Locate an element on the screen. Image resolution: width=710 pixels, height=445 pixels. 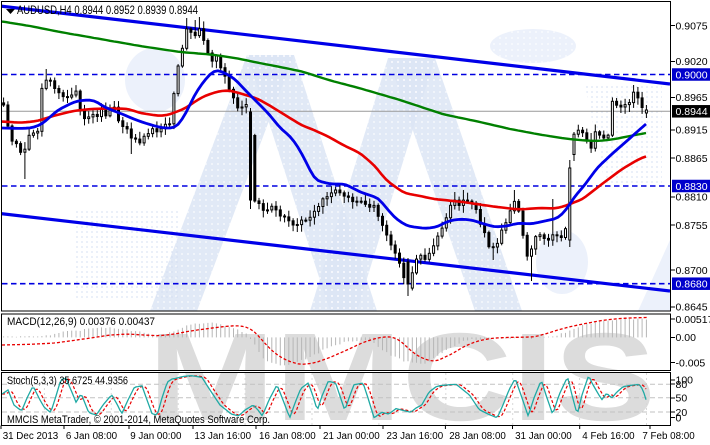
svg-text: 20 is located at coordinates (682, 413).